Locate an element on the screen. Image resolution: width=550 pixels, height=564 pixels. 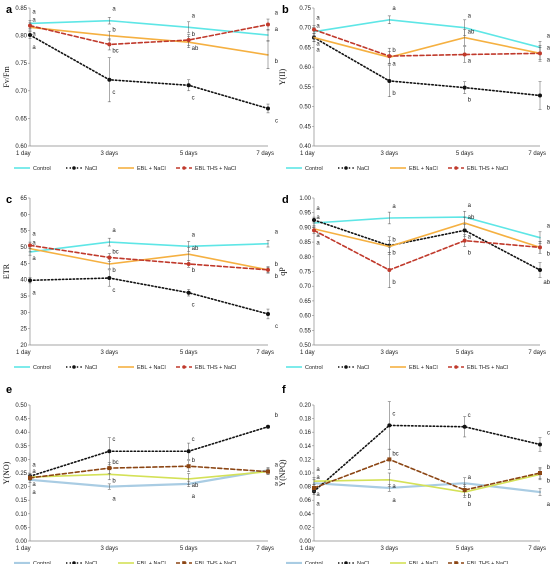
y-tick-label: 65 is located at coordinates (23, 199).